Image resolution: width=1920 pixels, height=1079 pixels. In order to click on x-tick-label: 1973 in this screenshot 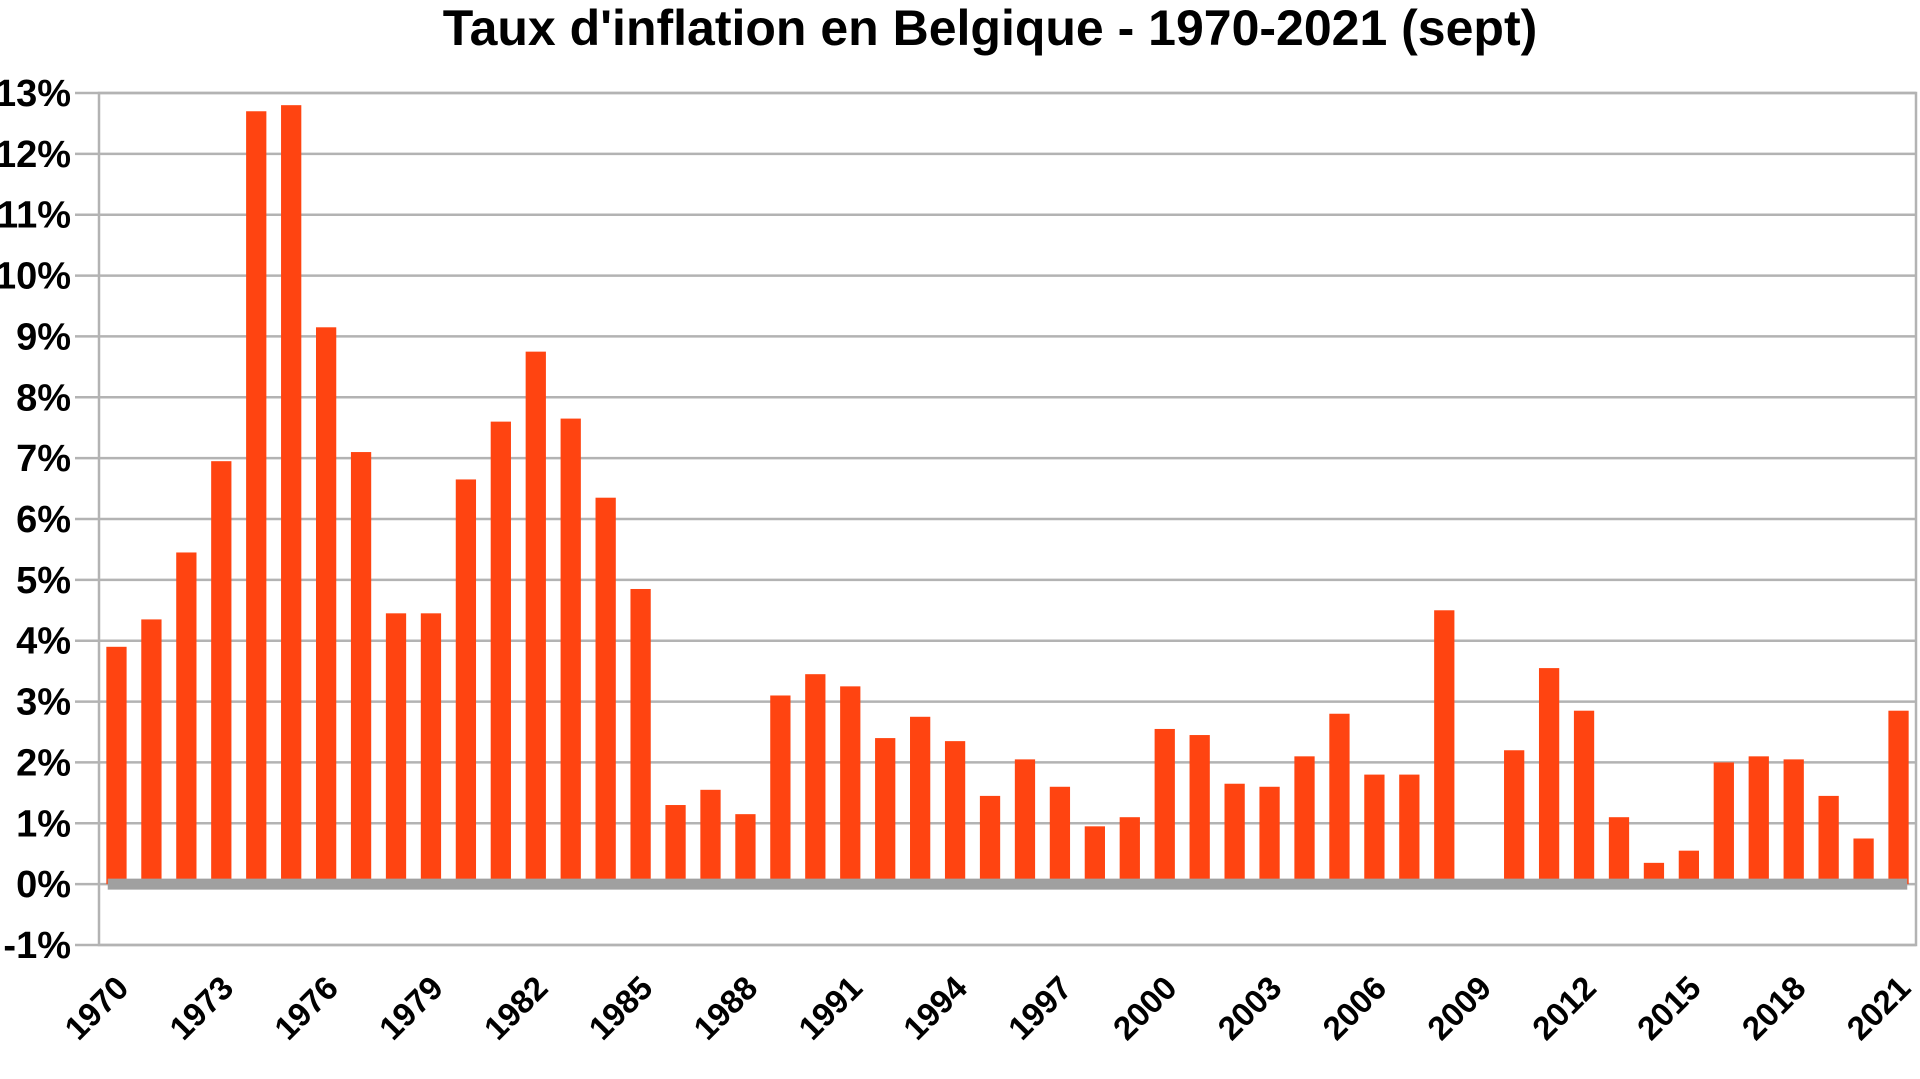, I will do `click(201, 1008)`.